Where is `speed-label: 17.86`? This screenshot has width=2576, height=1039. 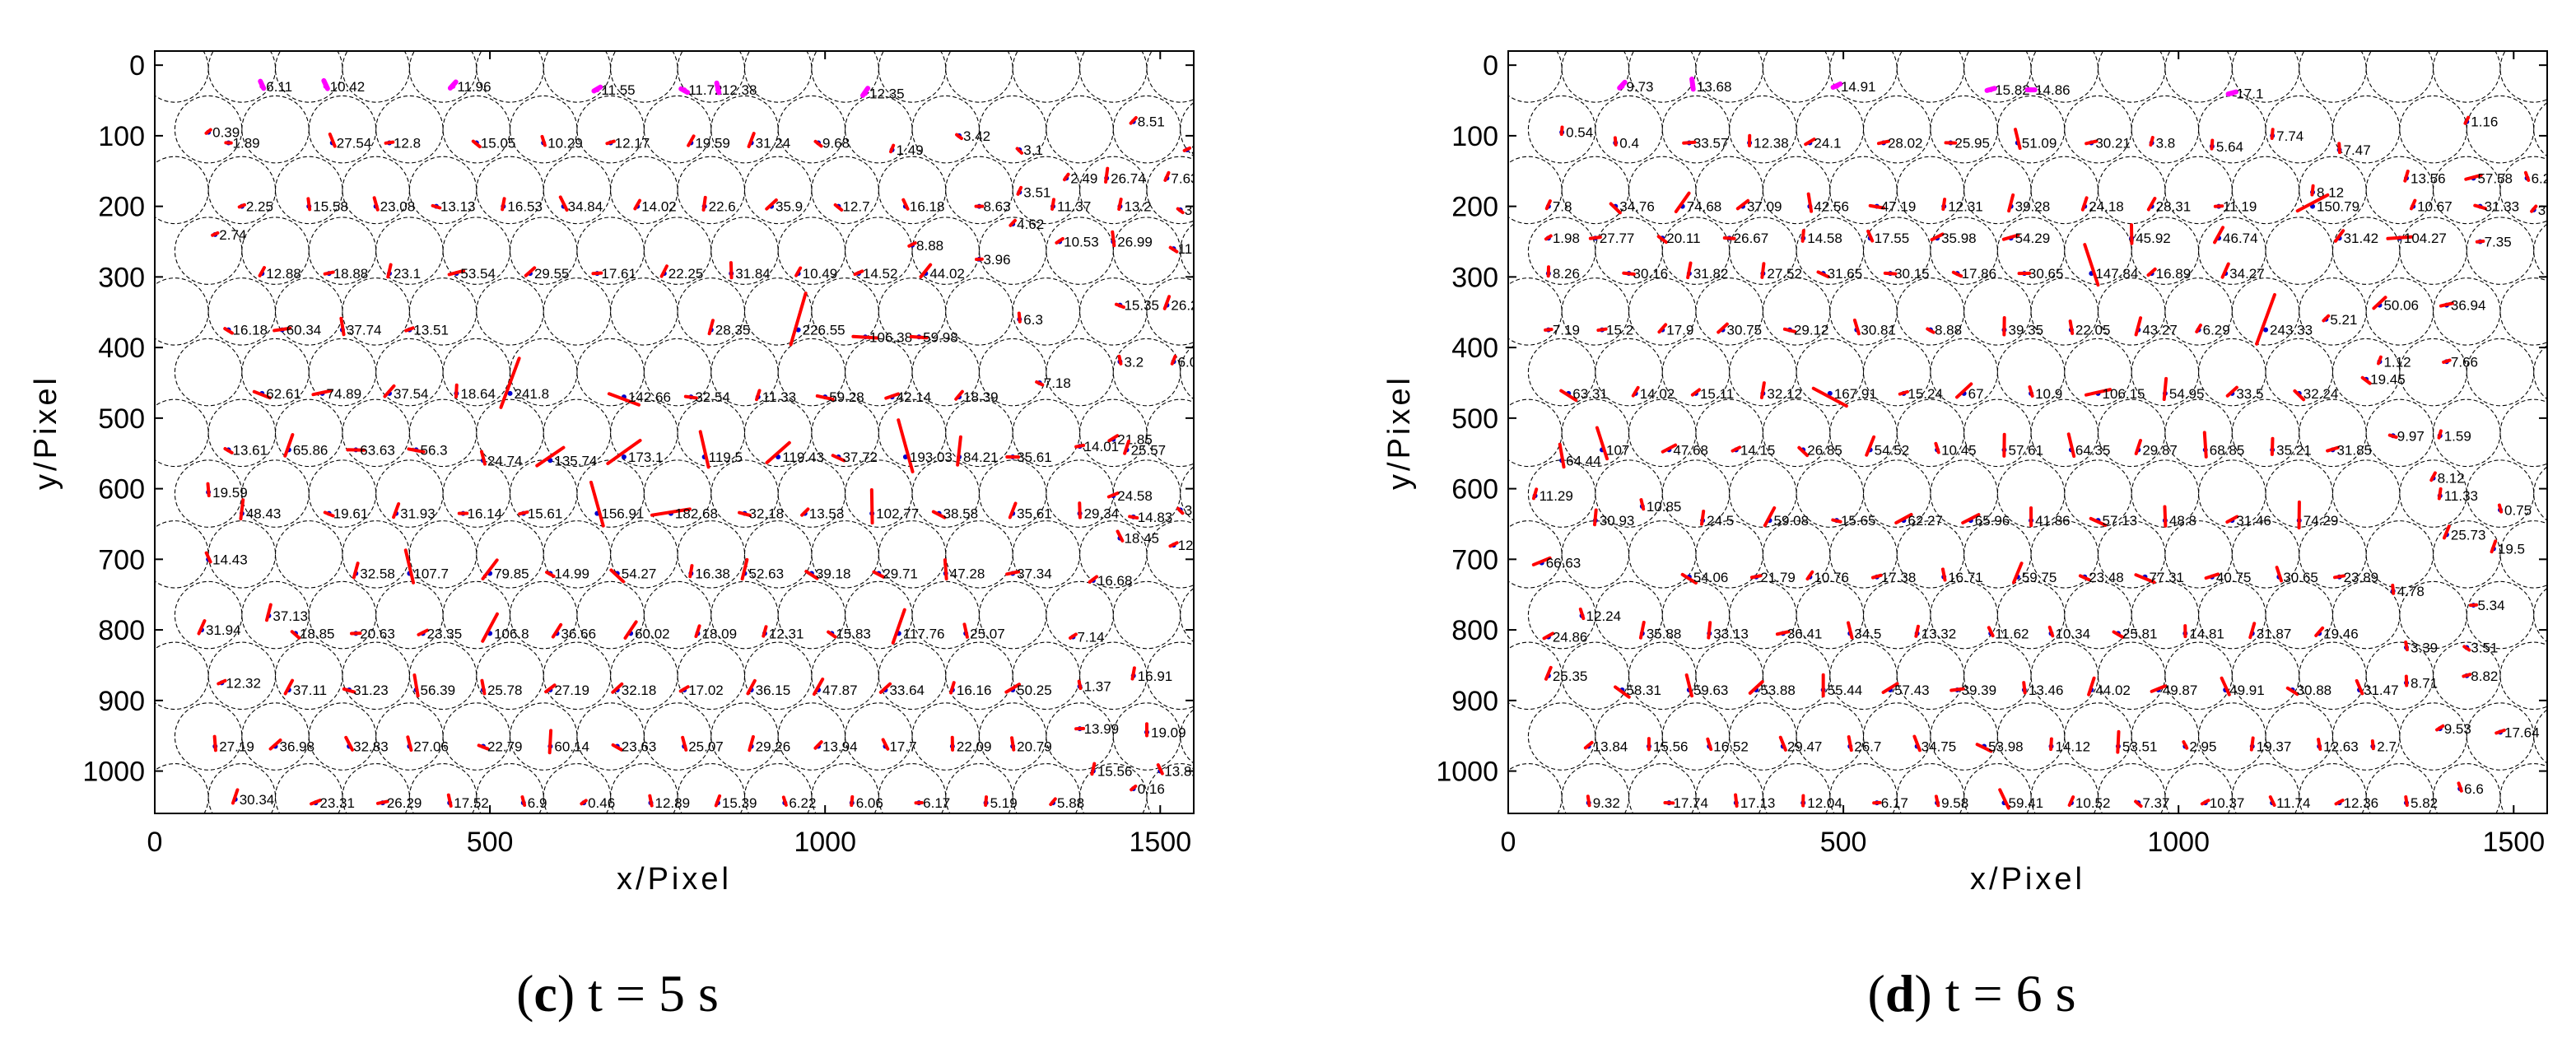
speed-label: 17.86 is located at coordinates (1979, 274).